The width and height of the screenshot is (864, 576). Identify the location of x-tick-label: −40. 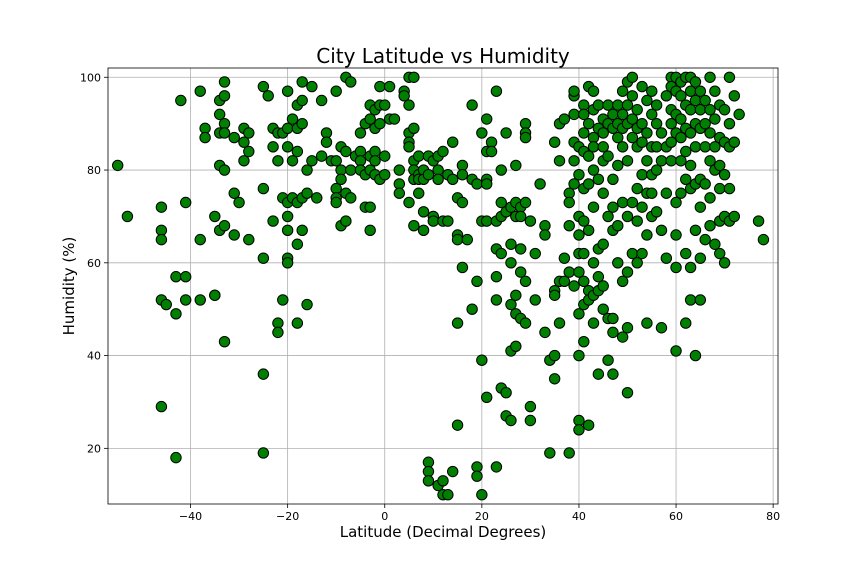
(190, 516).